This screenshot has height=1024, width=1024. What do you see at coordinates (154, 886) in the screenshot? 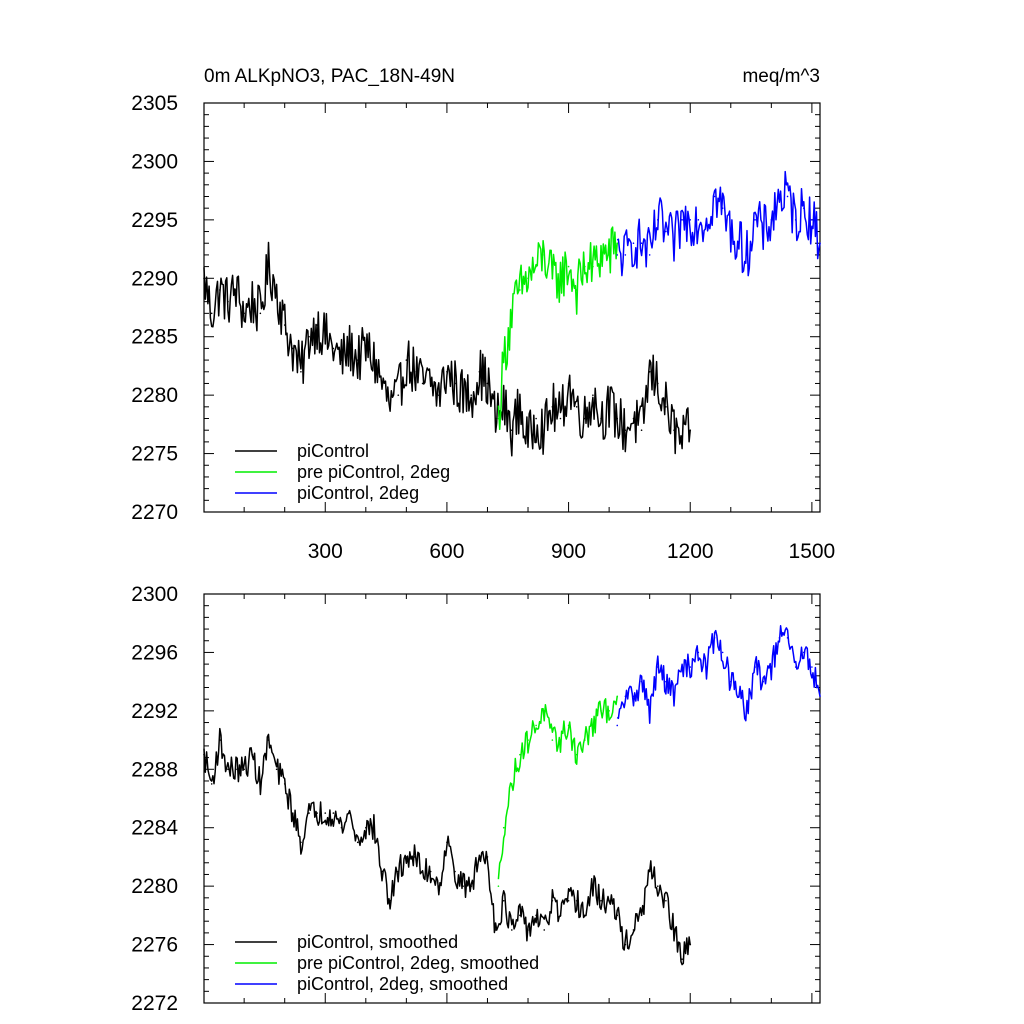
I see `y-tick-label: 2280` at bounding box center [154, 886].